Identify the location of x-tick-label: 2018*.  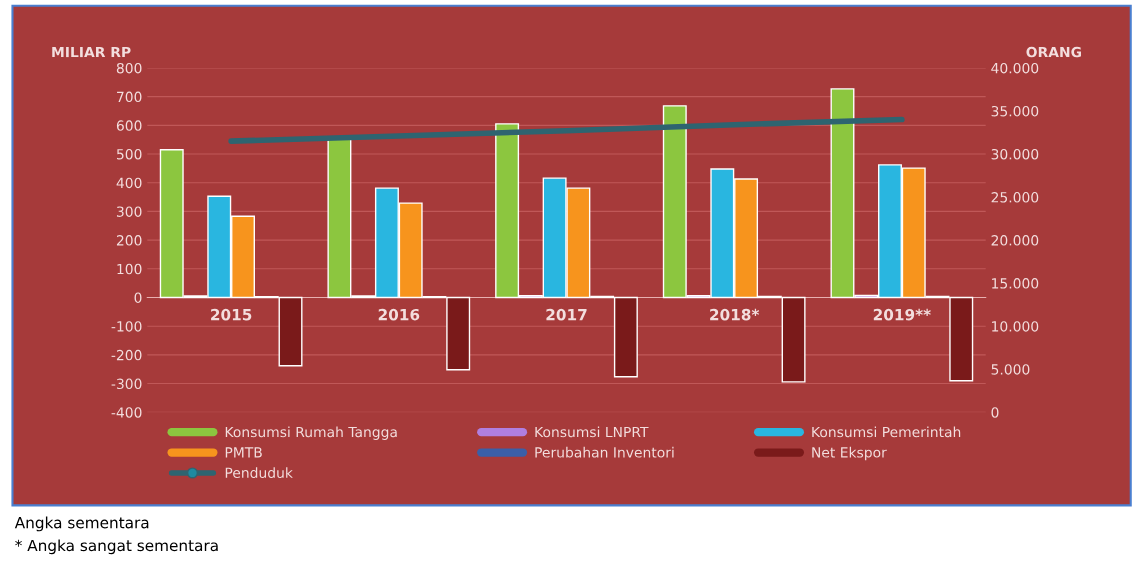
(735, 314).